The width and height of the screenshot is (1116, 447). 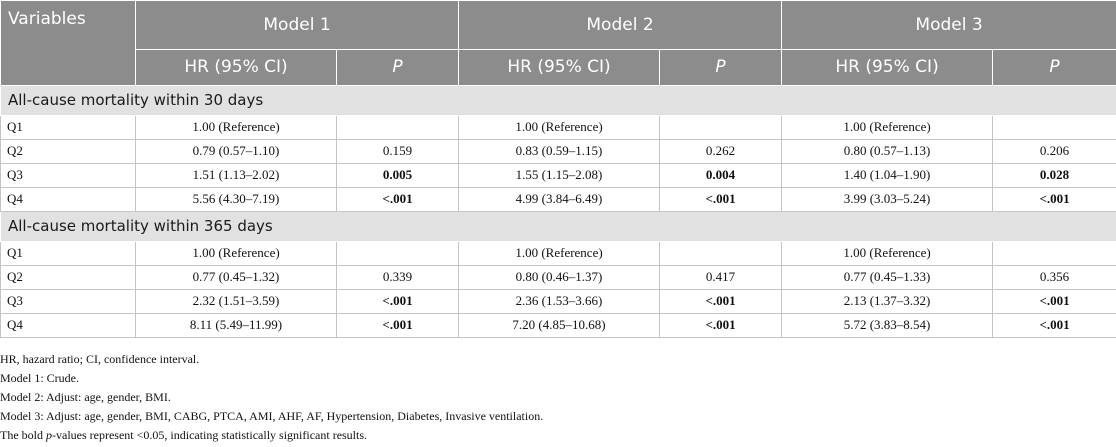 I want to click on hr-cell: 2.36 (1.53–3.66), so click(x=559, y=301).